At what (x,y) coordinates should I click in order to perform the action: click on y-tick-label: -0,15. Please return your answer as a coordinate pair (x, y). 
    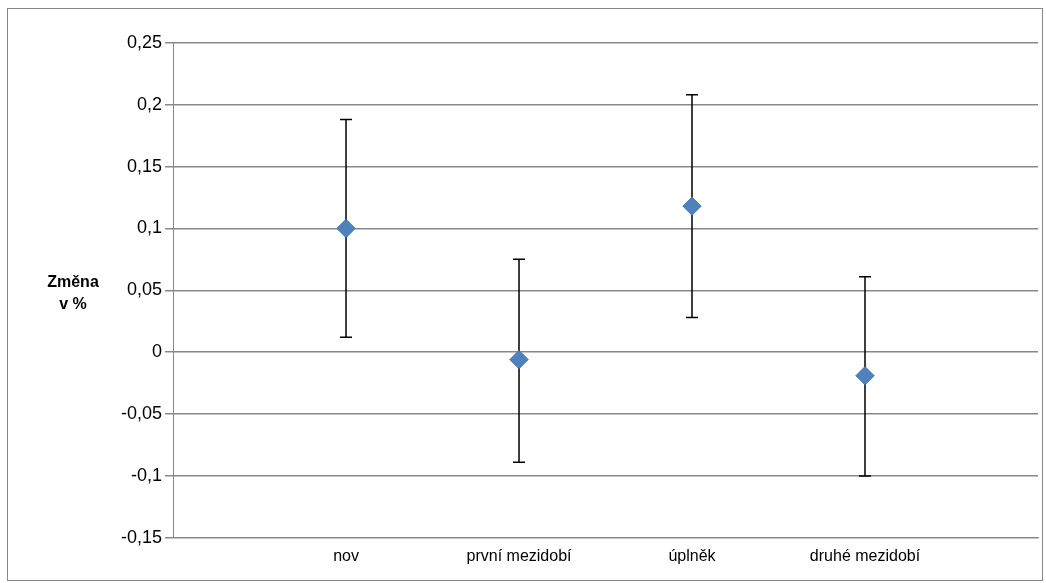
    Looking at the image, I should click on (142, 536).